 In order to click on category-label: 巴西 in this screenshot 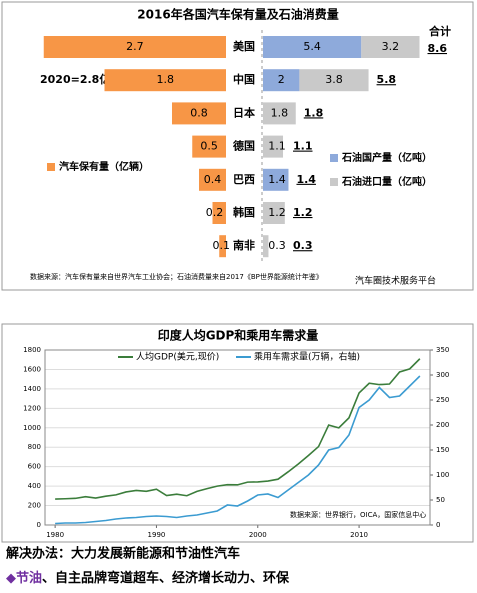, I will do `click(244, 179)`.